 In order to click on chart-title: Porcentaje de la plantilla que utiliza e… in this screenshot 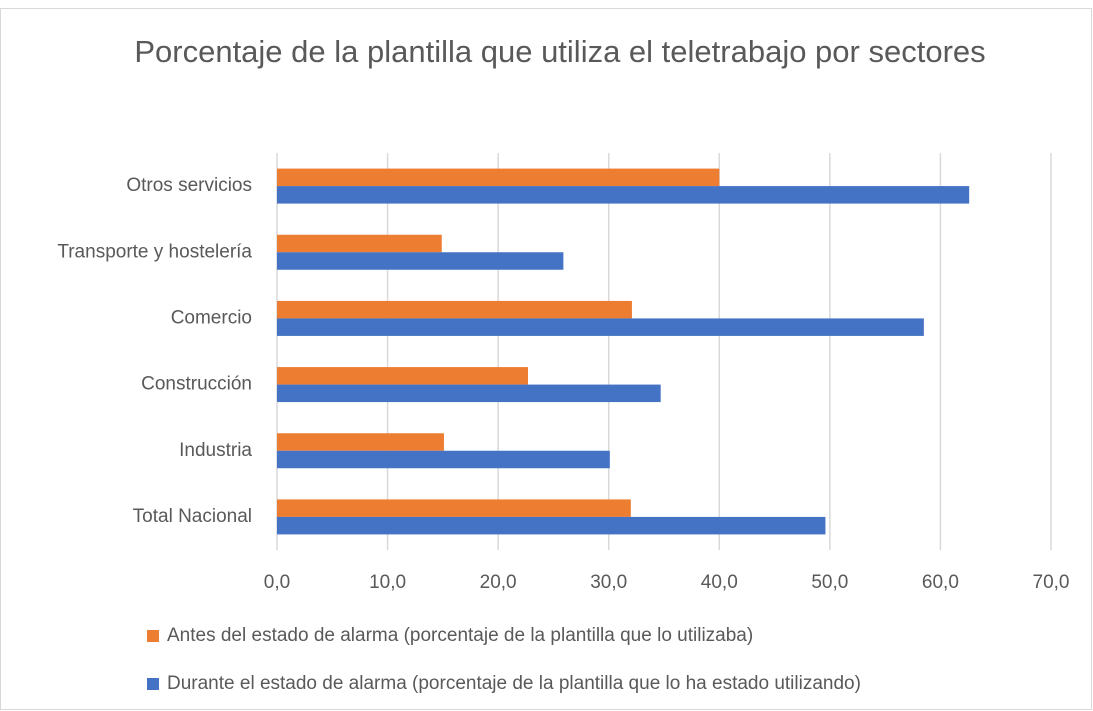, I will do `click(560, 51)`.